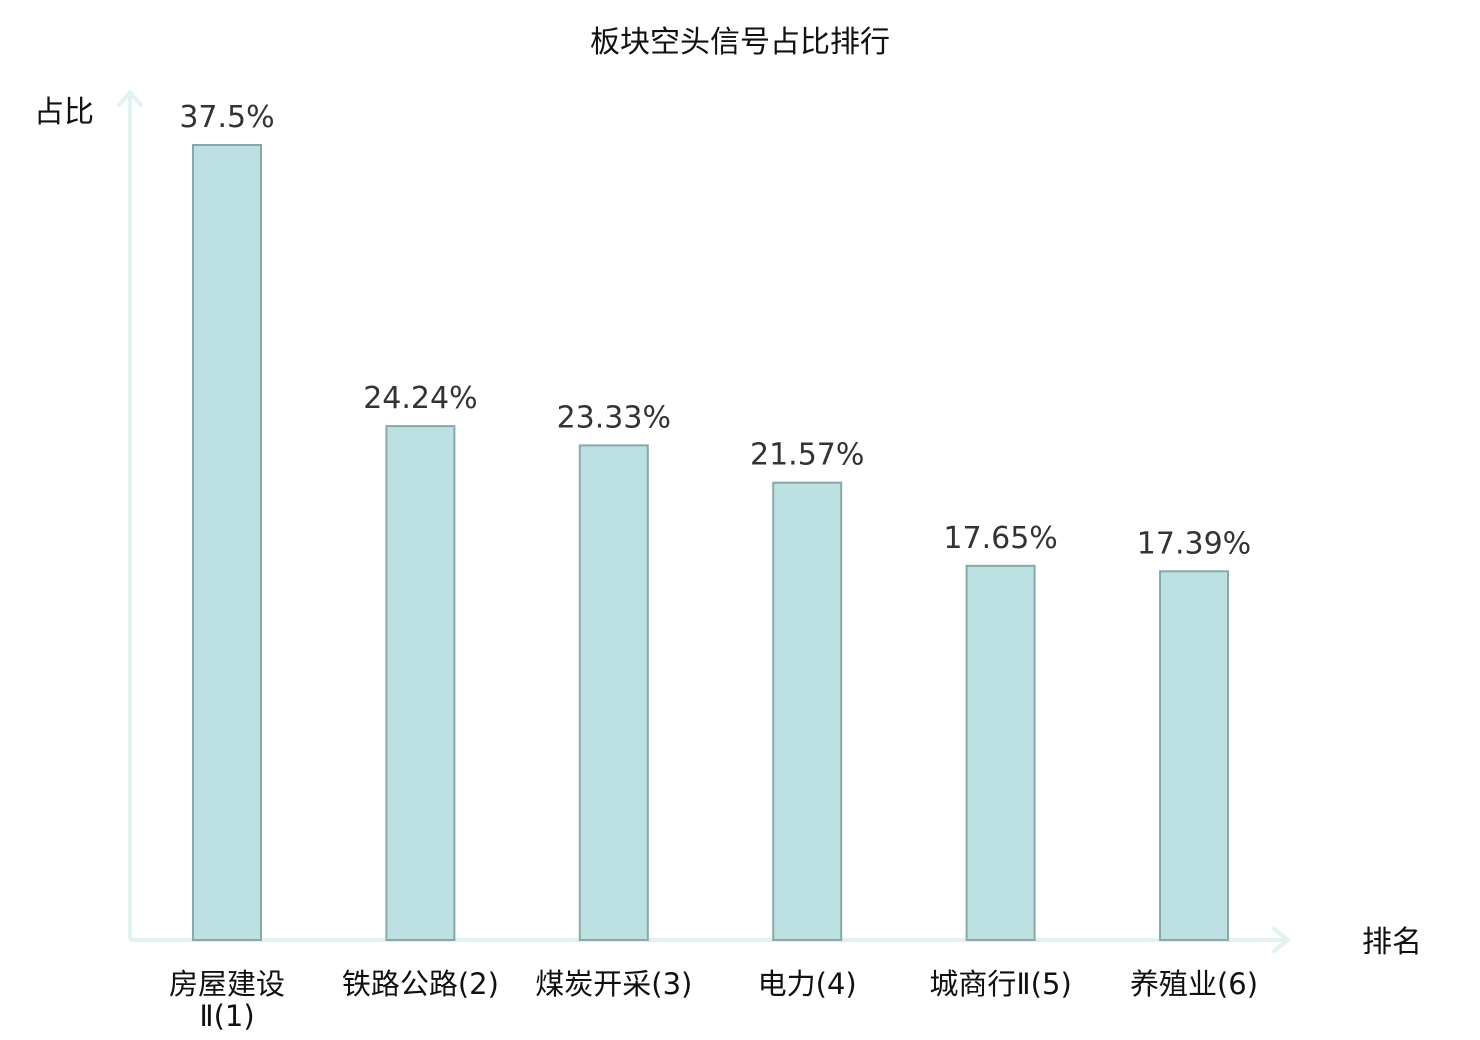  What do you see at coordinates (130, 98) in the screenshot?
I see `y-axis-arrow` at bounding box center [130, 98].